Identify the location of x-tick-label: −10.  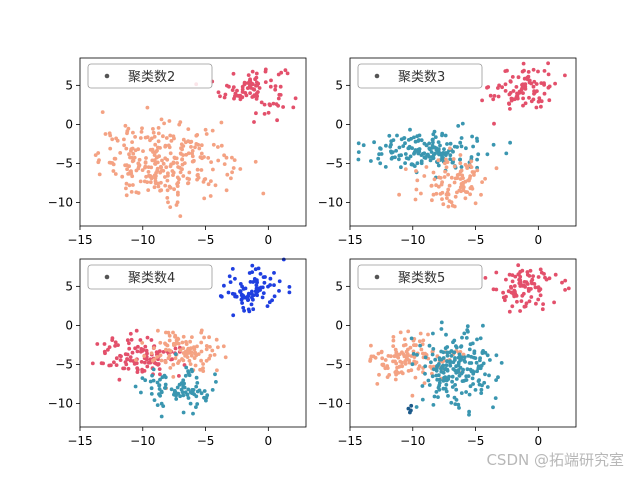
(142, 441).